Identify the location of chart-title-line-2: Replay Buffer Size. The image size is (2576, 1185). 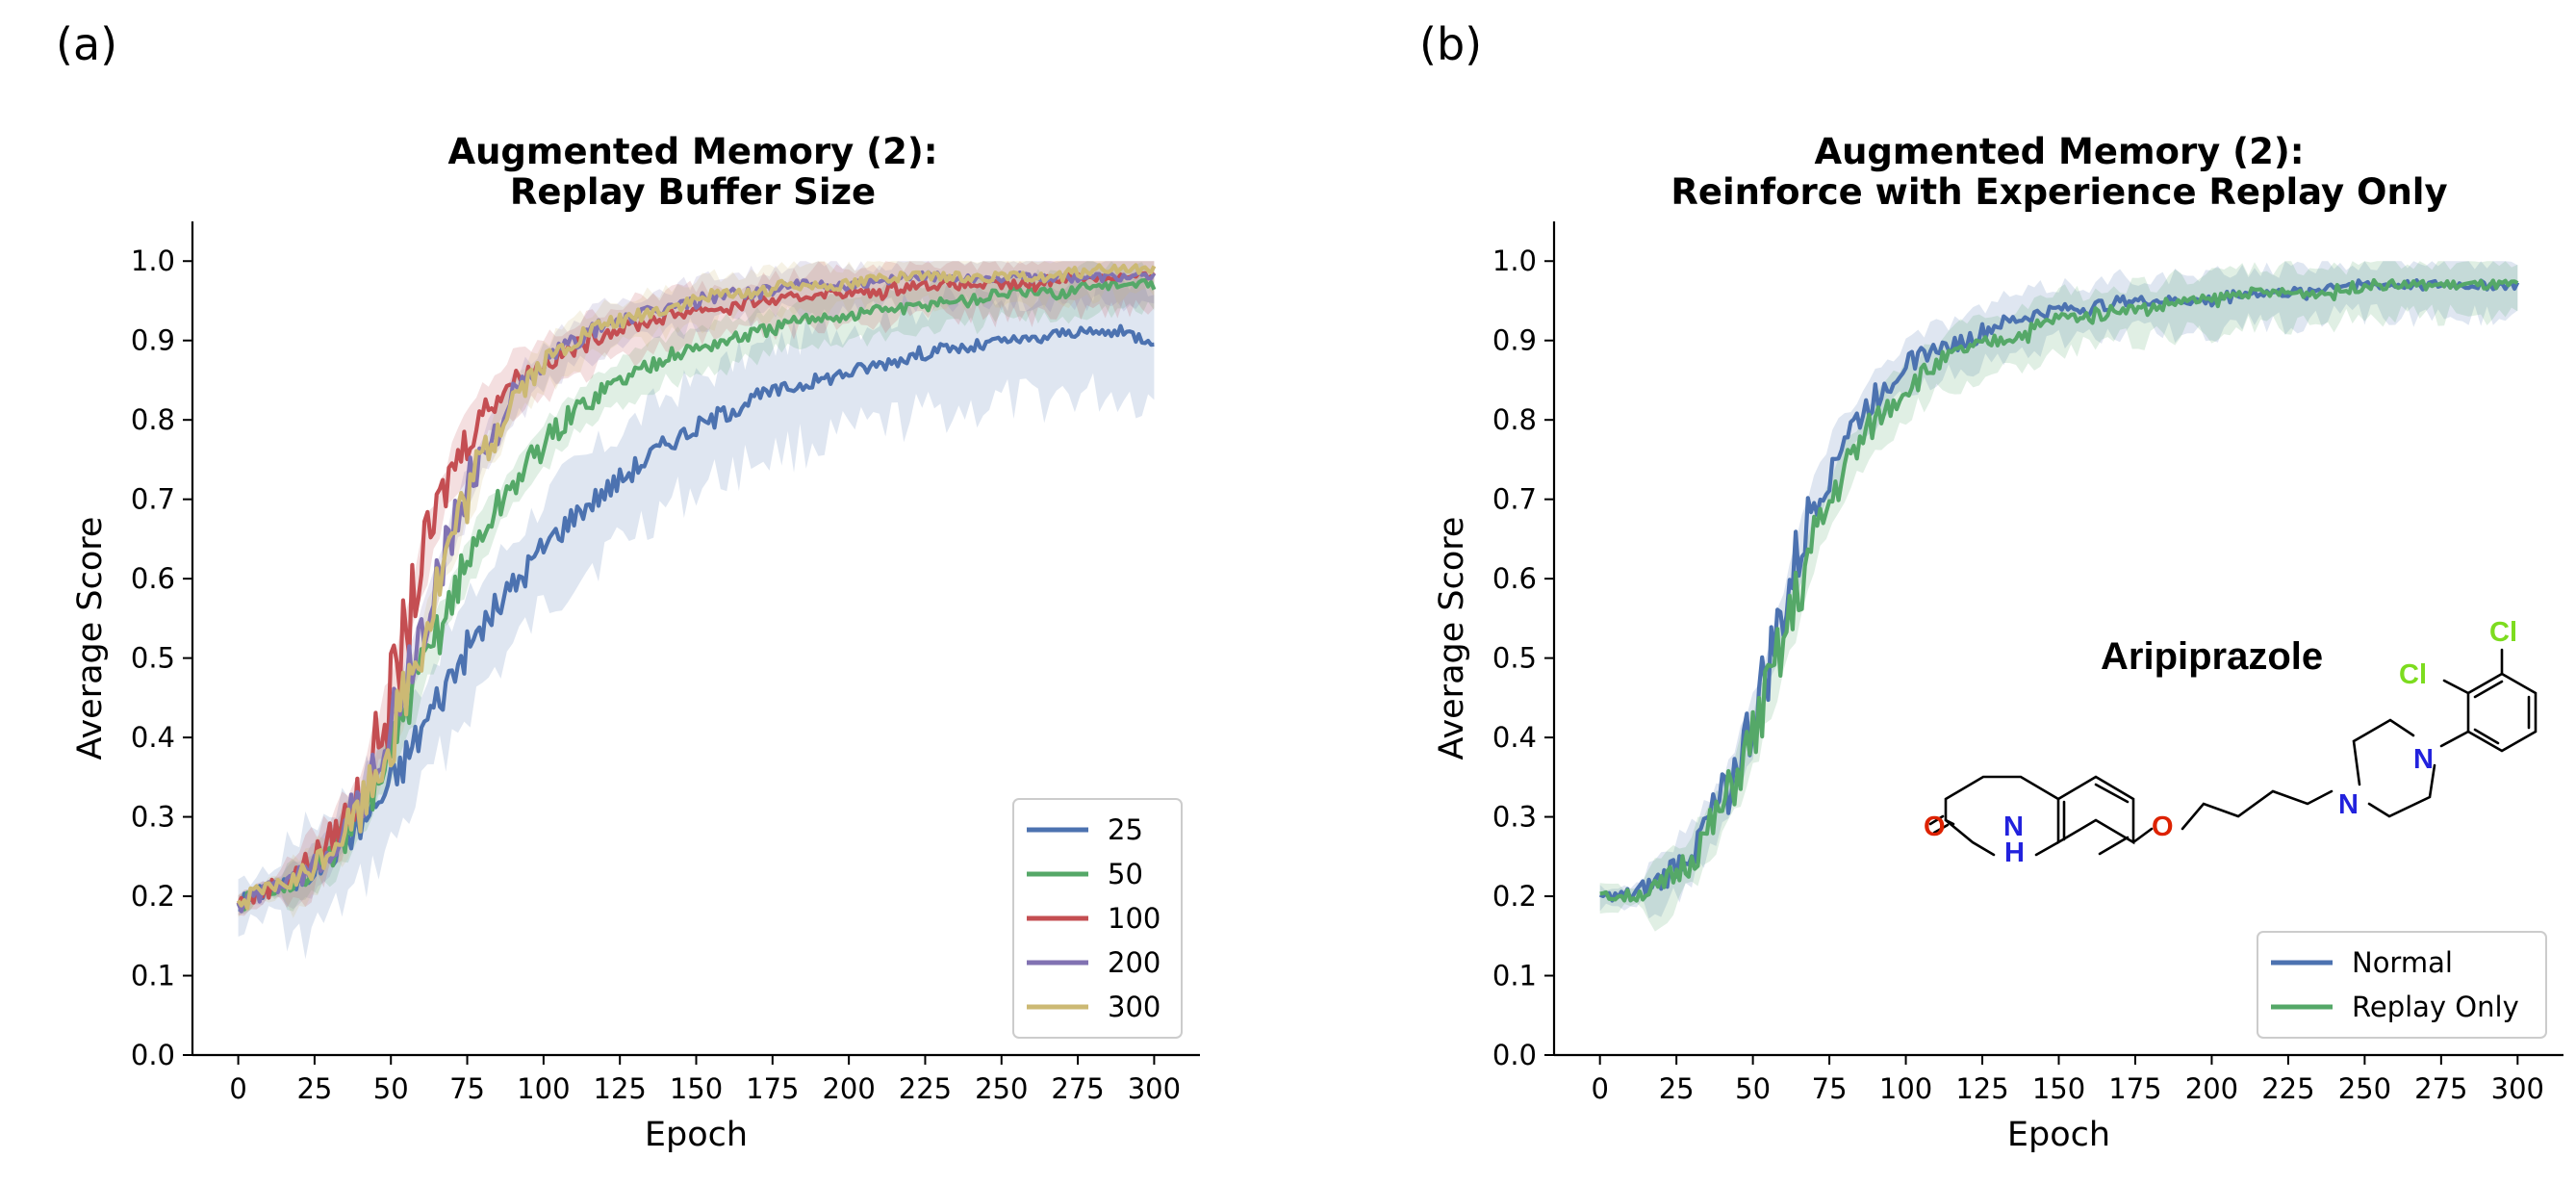
(693, 192).